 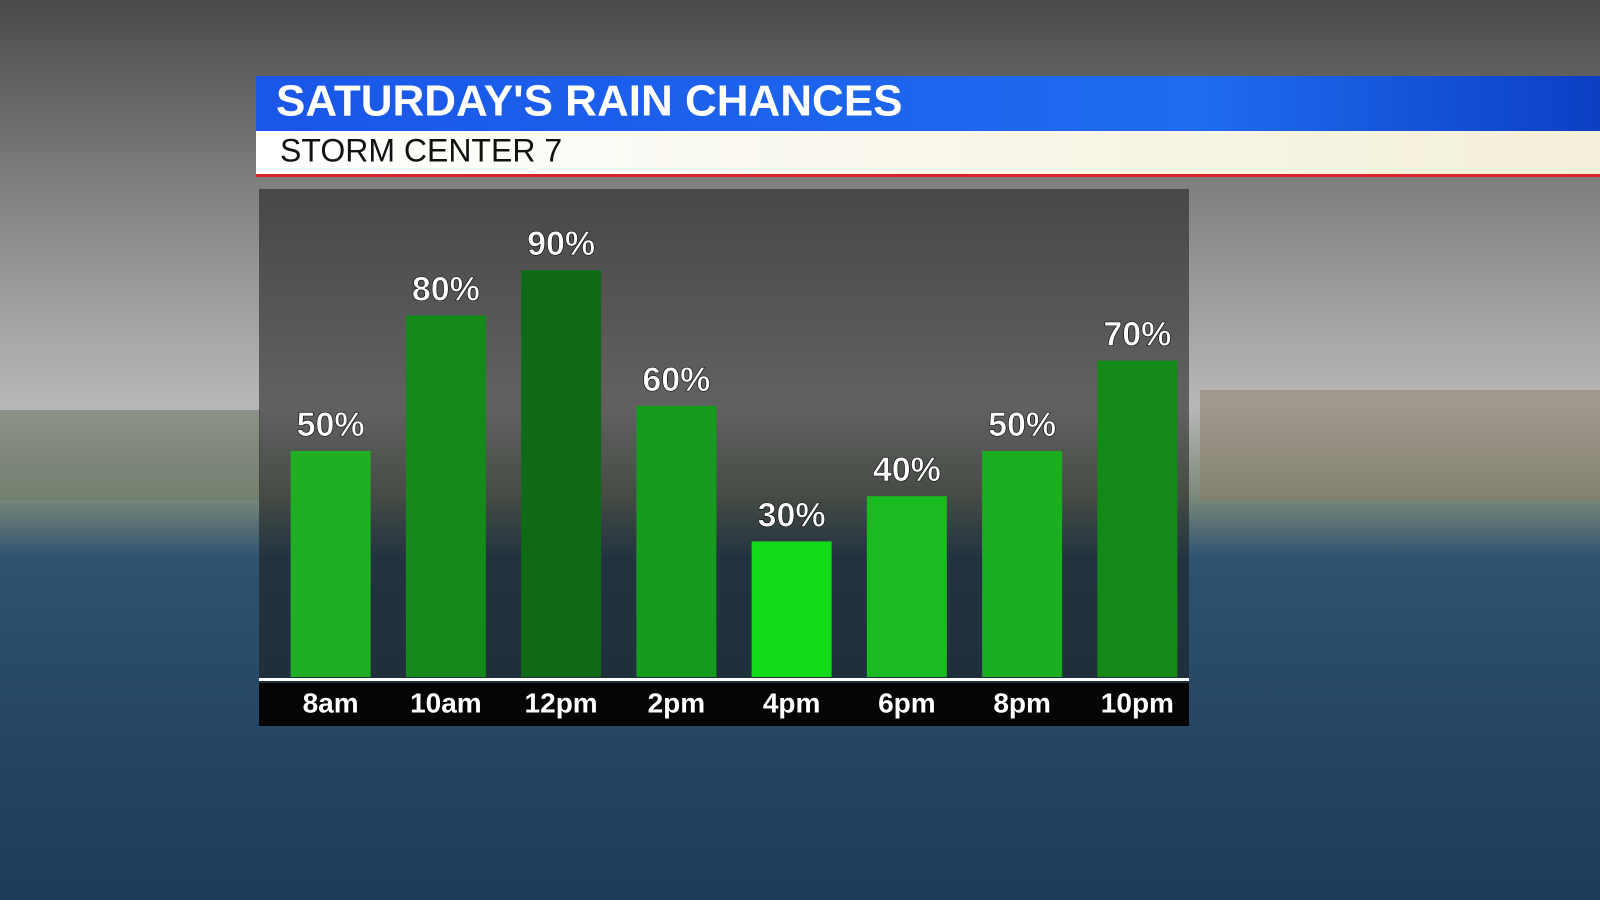 What do you see at coordinates (1137, 702) in the screenshot?
I see `x-tick-label: 10pm` at bounding box center [1137, 702].